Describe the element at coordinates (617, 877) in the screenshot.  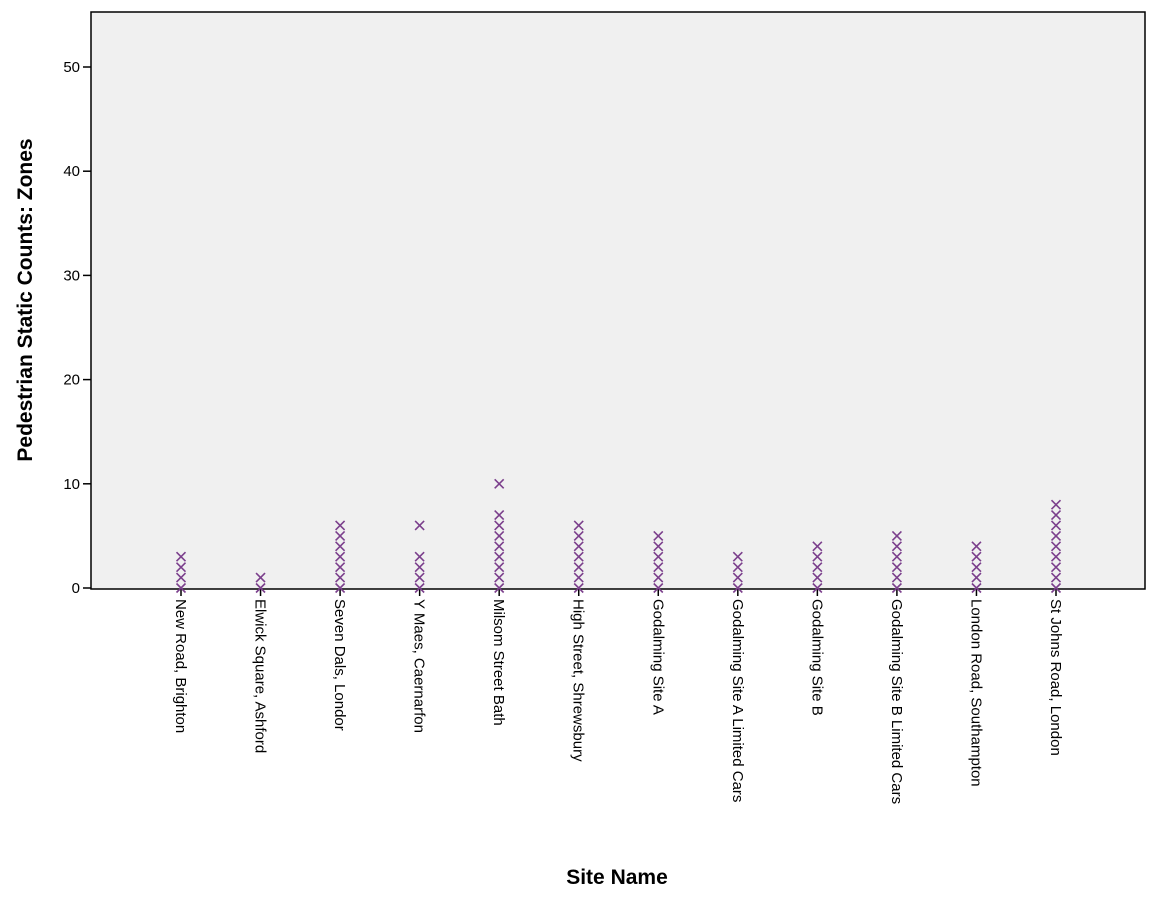
I see `x-axis-title: Site Name` at that location.